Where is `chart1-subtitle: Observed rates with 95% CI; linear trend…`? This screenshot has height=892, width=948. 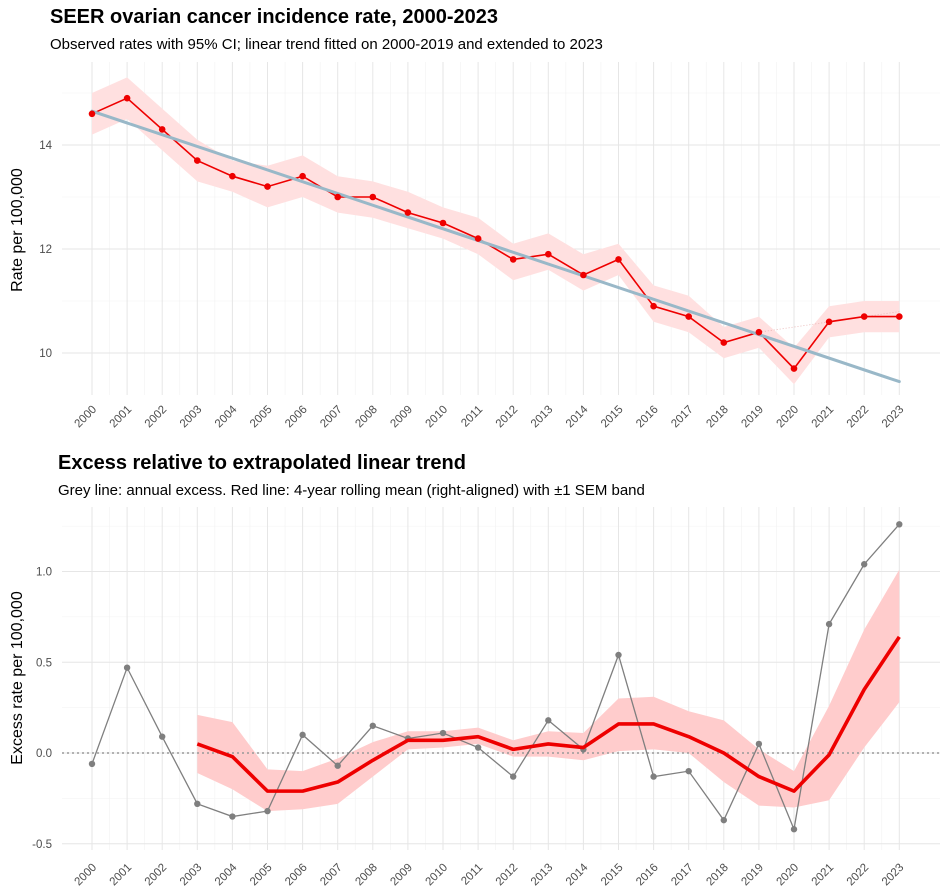 chart1-subtitle: Observed rates with 95% CI; linear trend… is located at coordinates (326, 44).